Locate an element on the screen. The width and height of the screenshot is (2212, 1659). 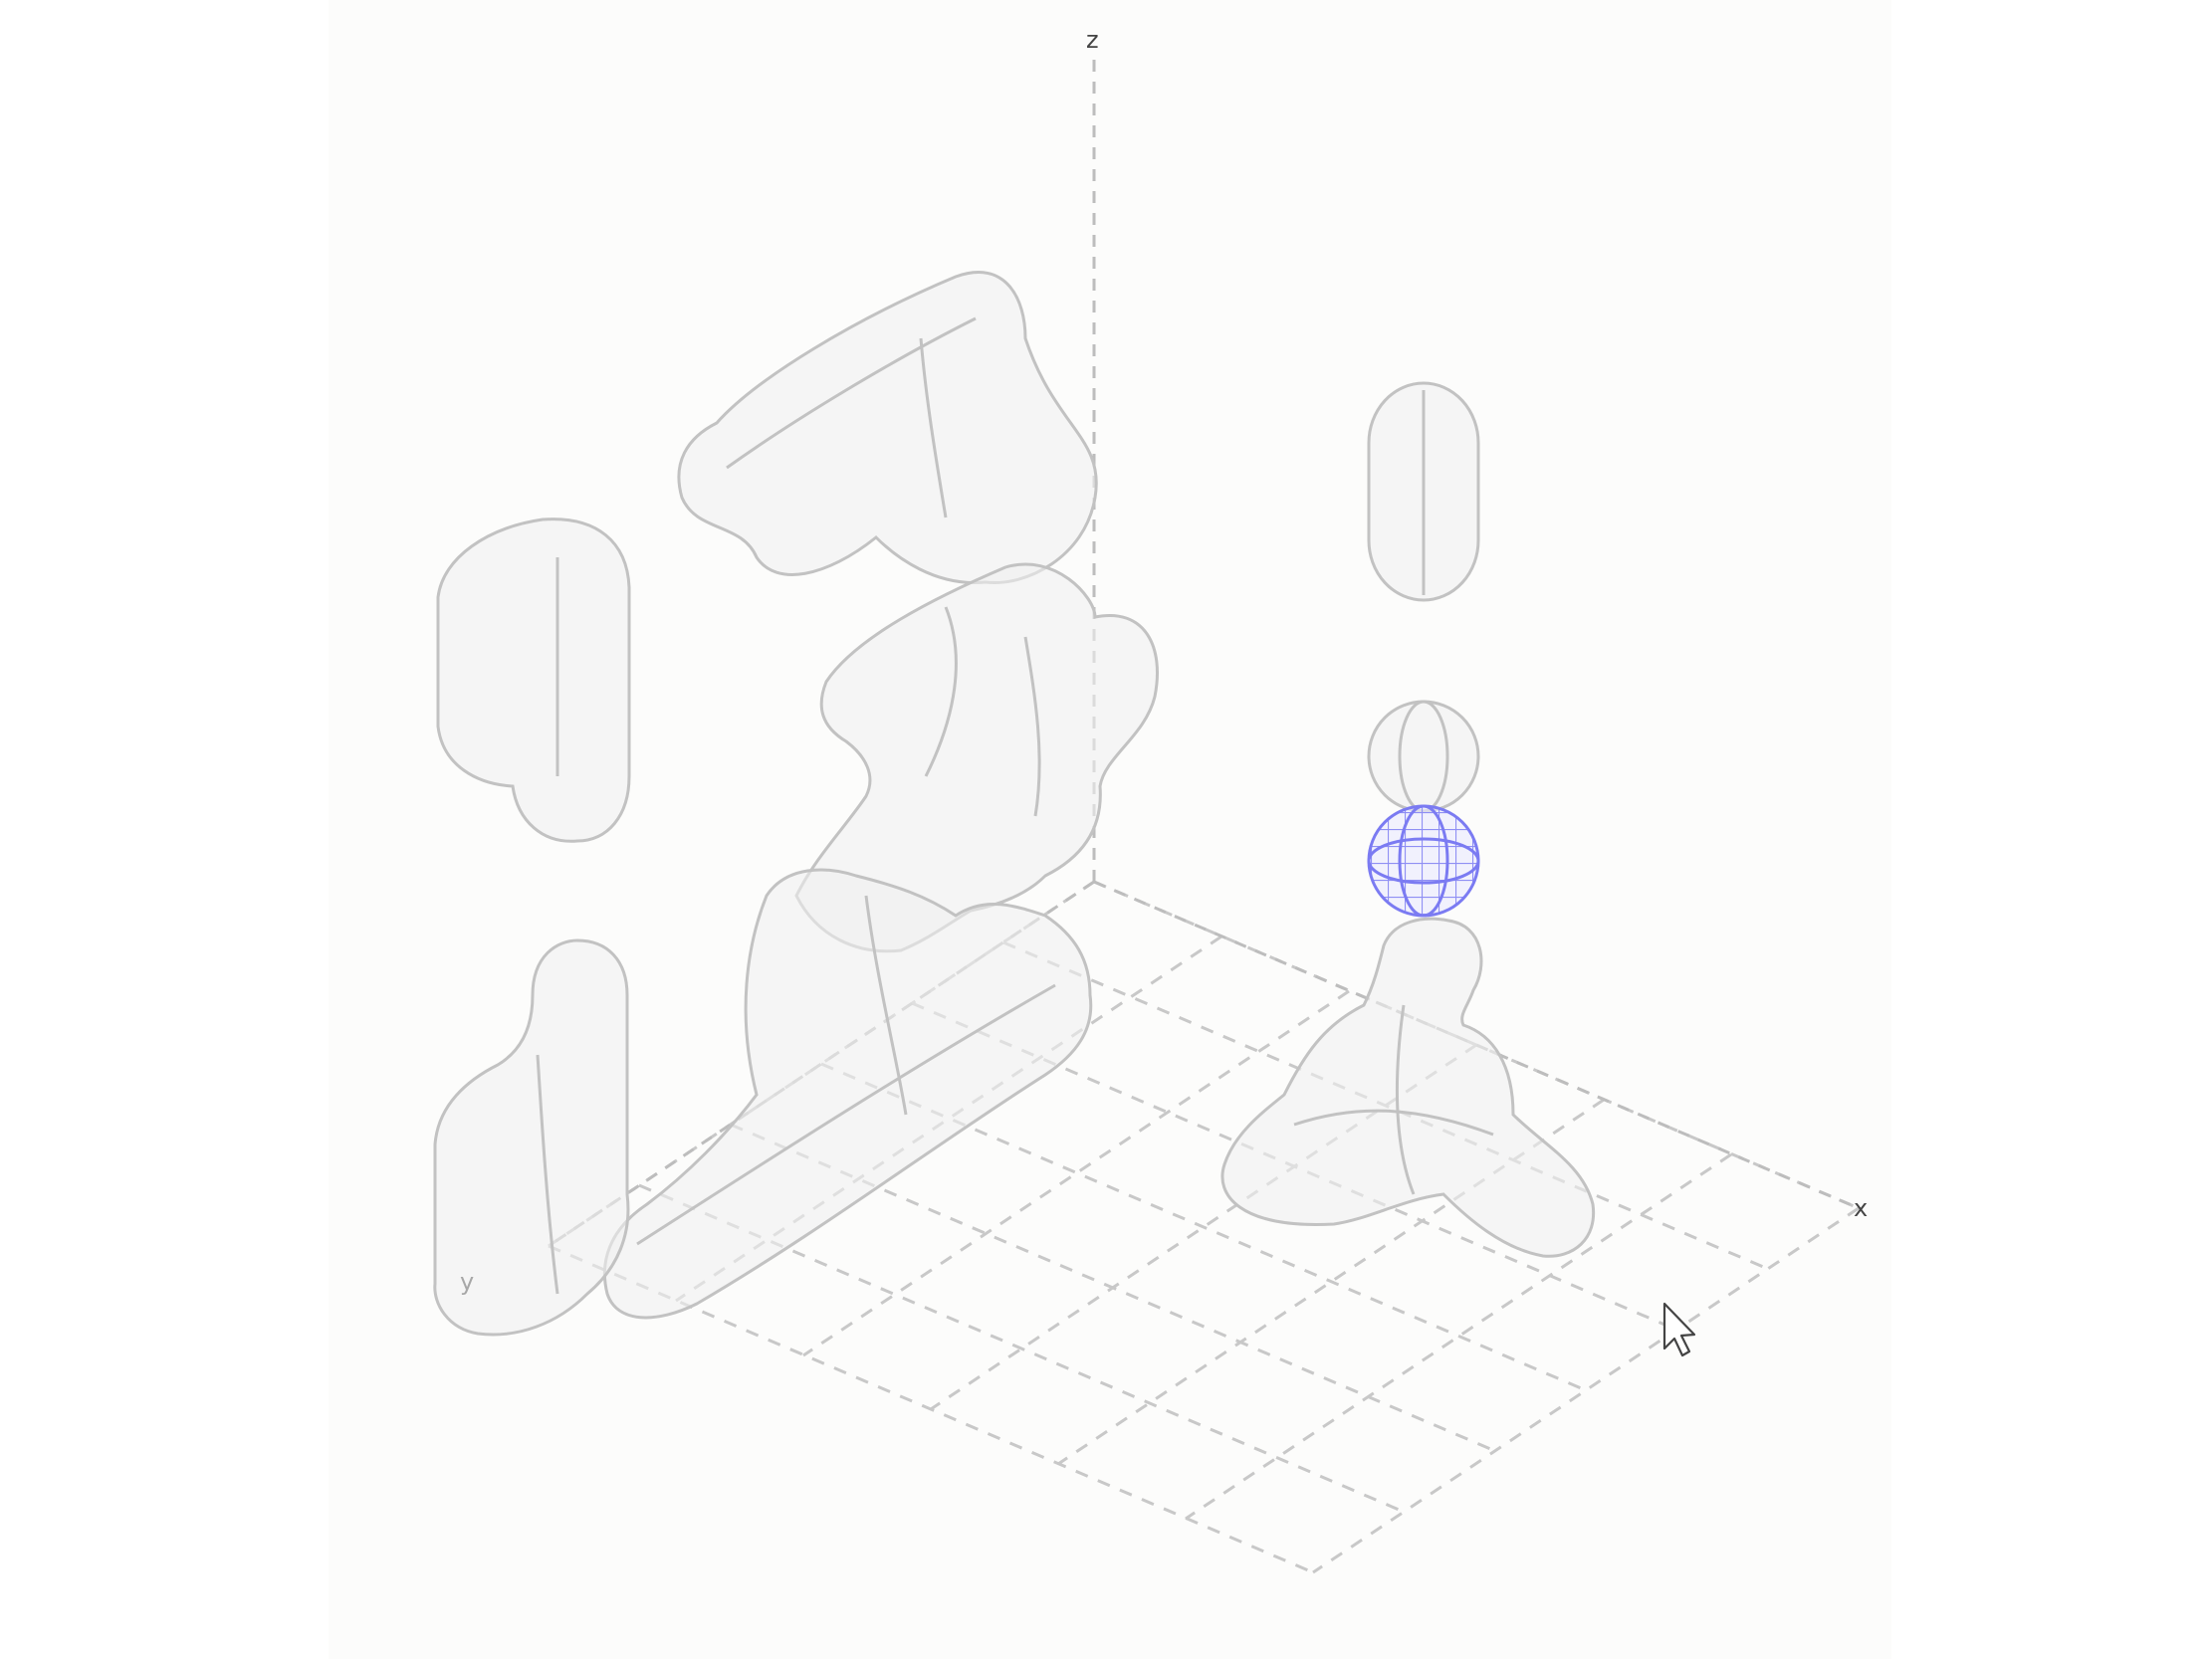
x-axis-label: x is located at coordinates (1861, 1208).